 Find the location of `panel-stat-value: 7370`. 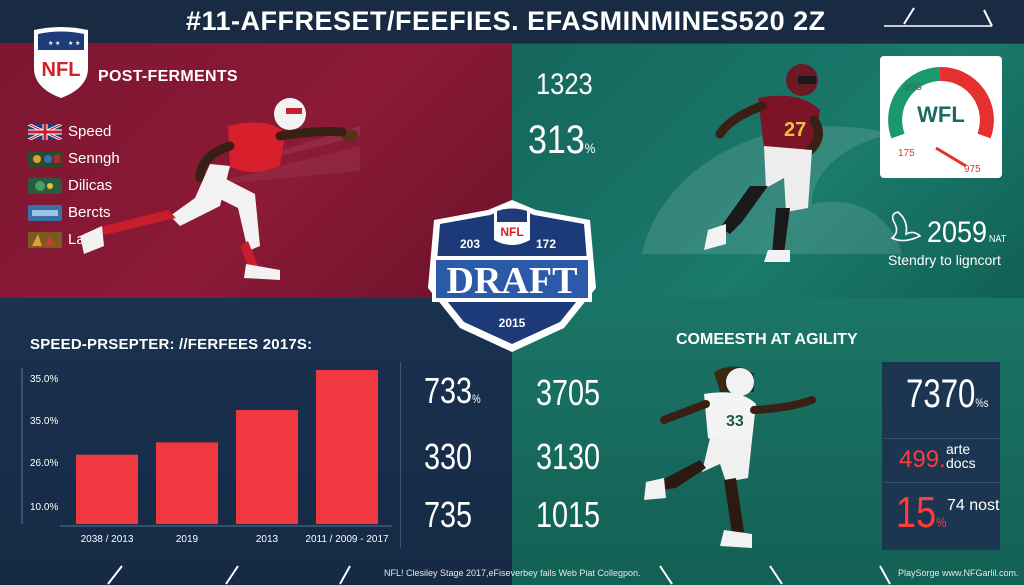

panel-stat-value: 7370 is located at coordinates (941, 394).